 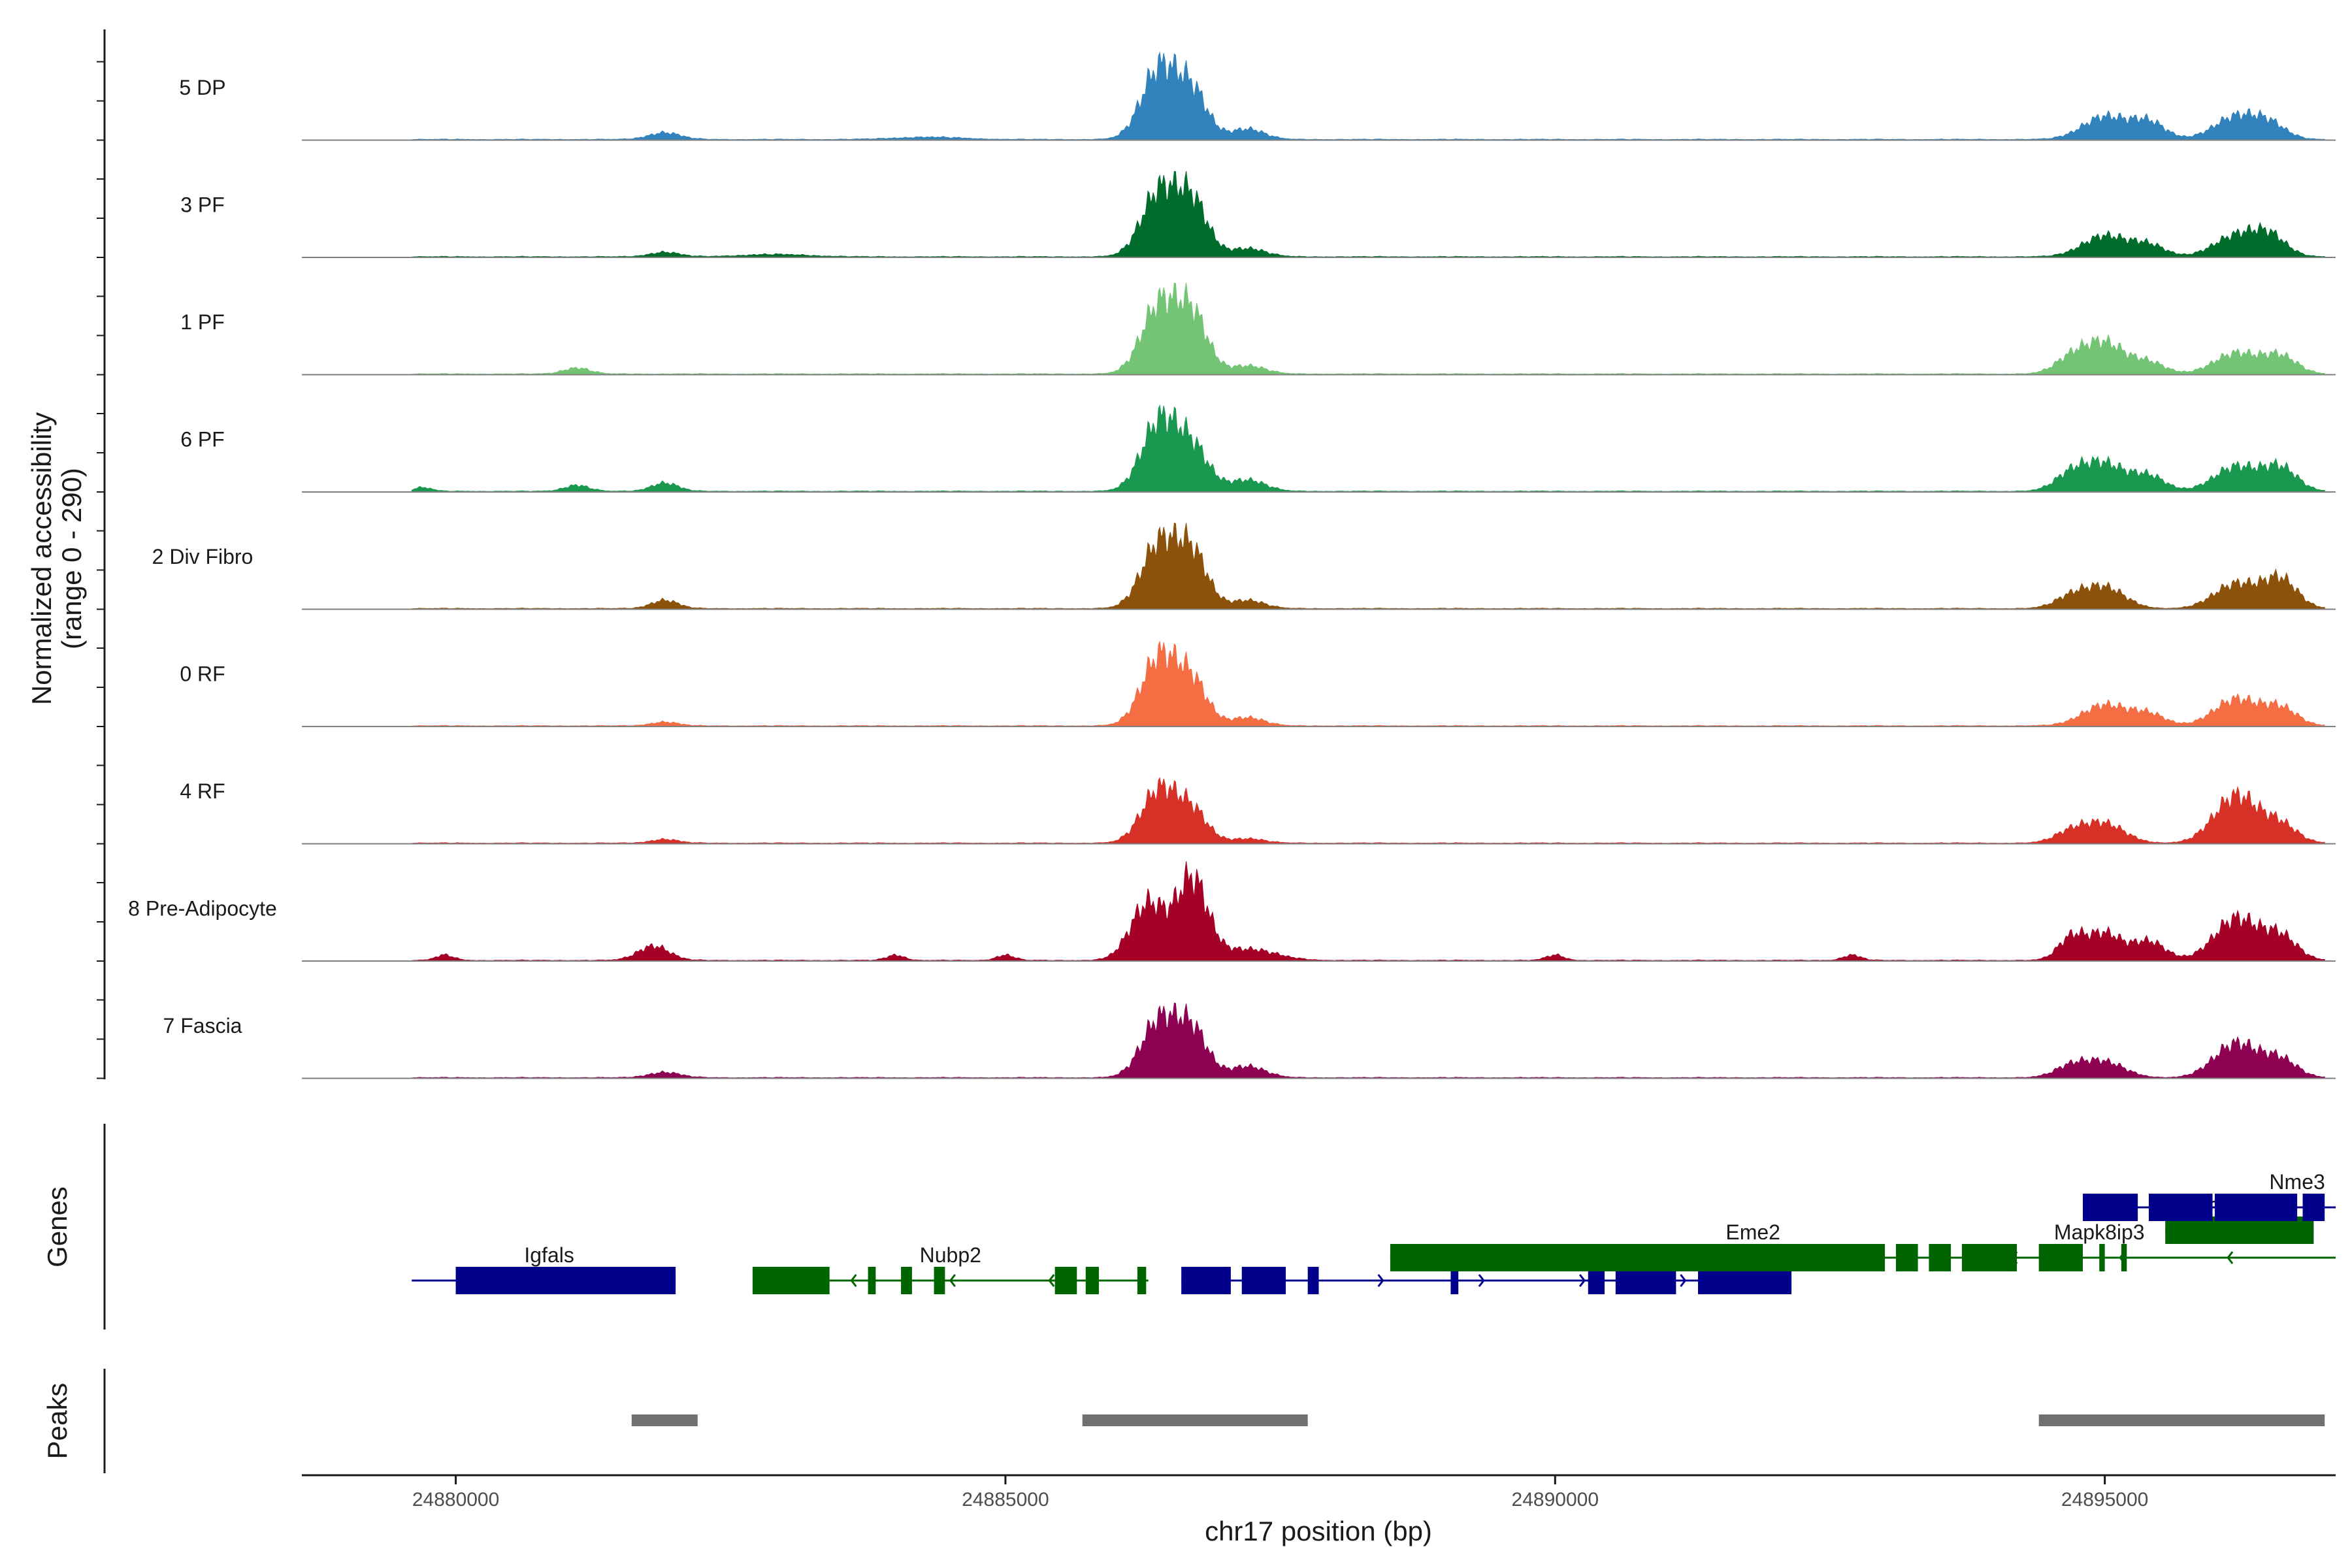 I want to click on gene-mapk8ip3: Mapk8ip3, so click(x=2066, y=1245).